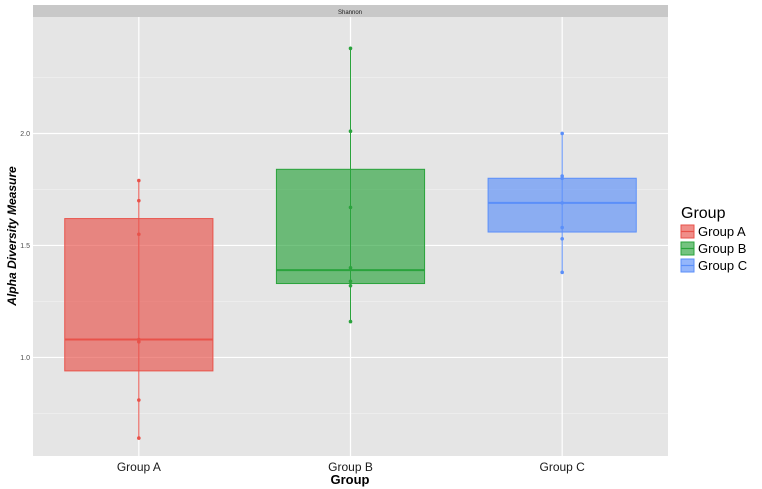 The height and width of the screenshot is (489, 762). I want to click on legend-label: Group A, so click(722, 231).